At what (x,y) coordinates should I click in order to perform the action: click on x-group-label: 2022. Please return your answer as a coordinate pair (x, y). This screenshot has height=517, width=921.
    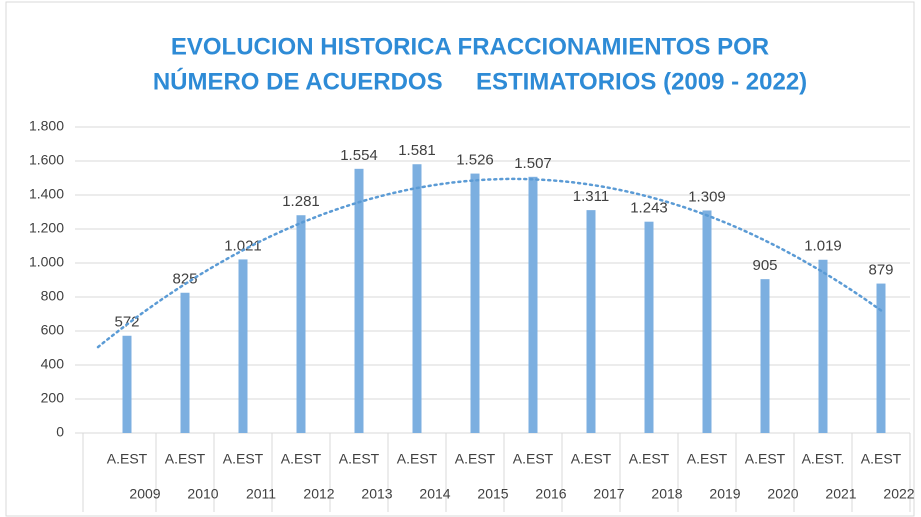
    Looking at the image, I should click on (898, 494).